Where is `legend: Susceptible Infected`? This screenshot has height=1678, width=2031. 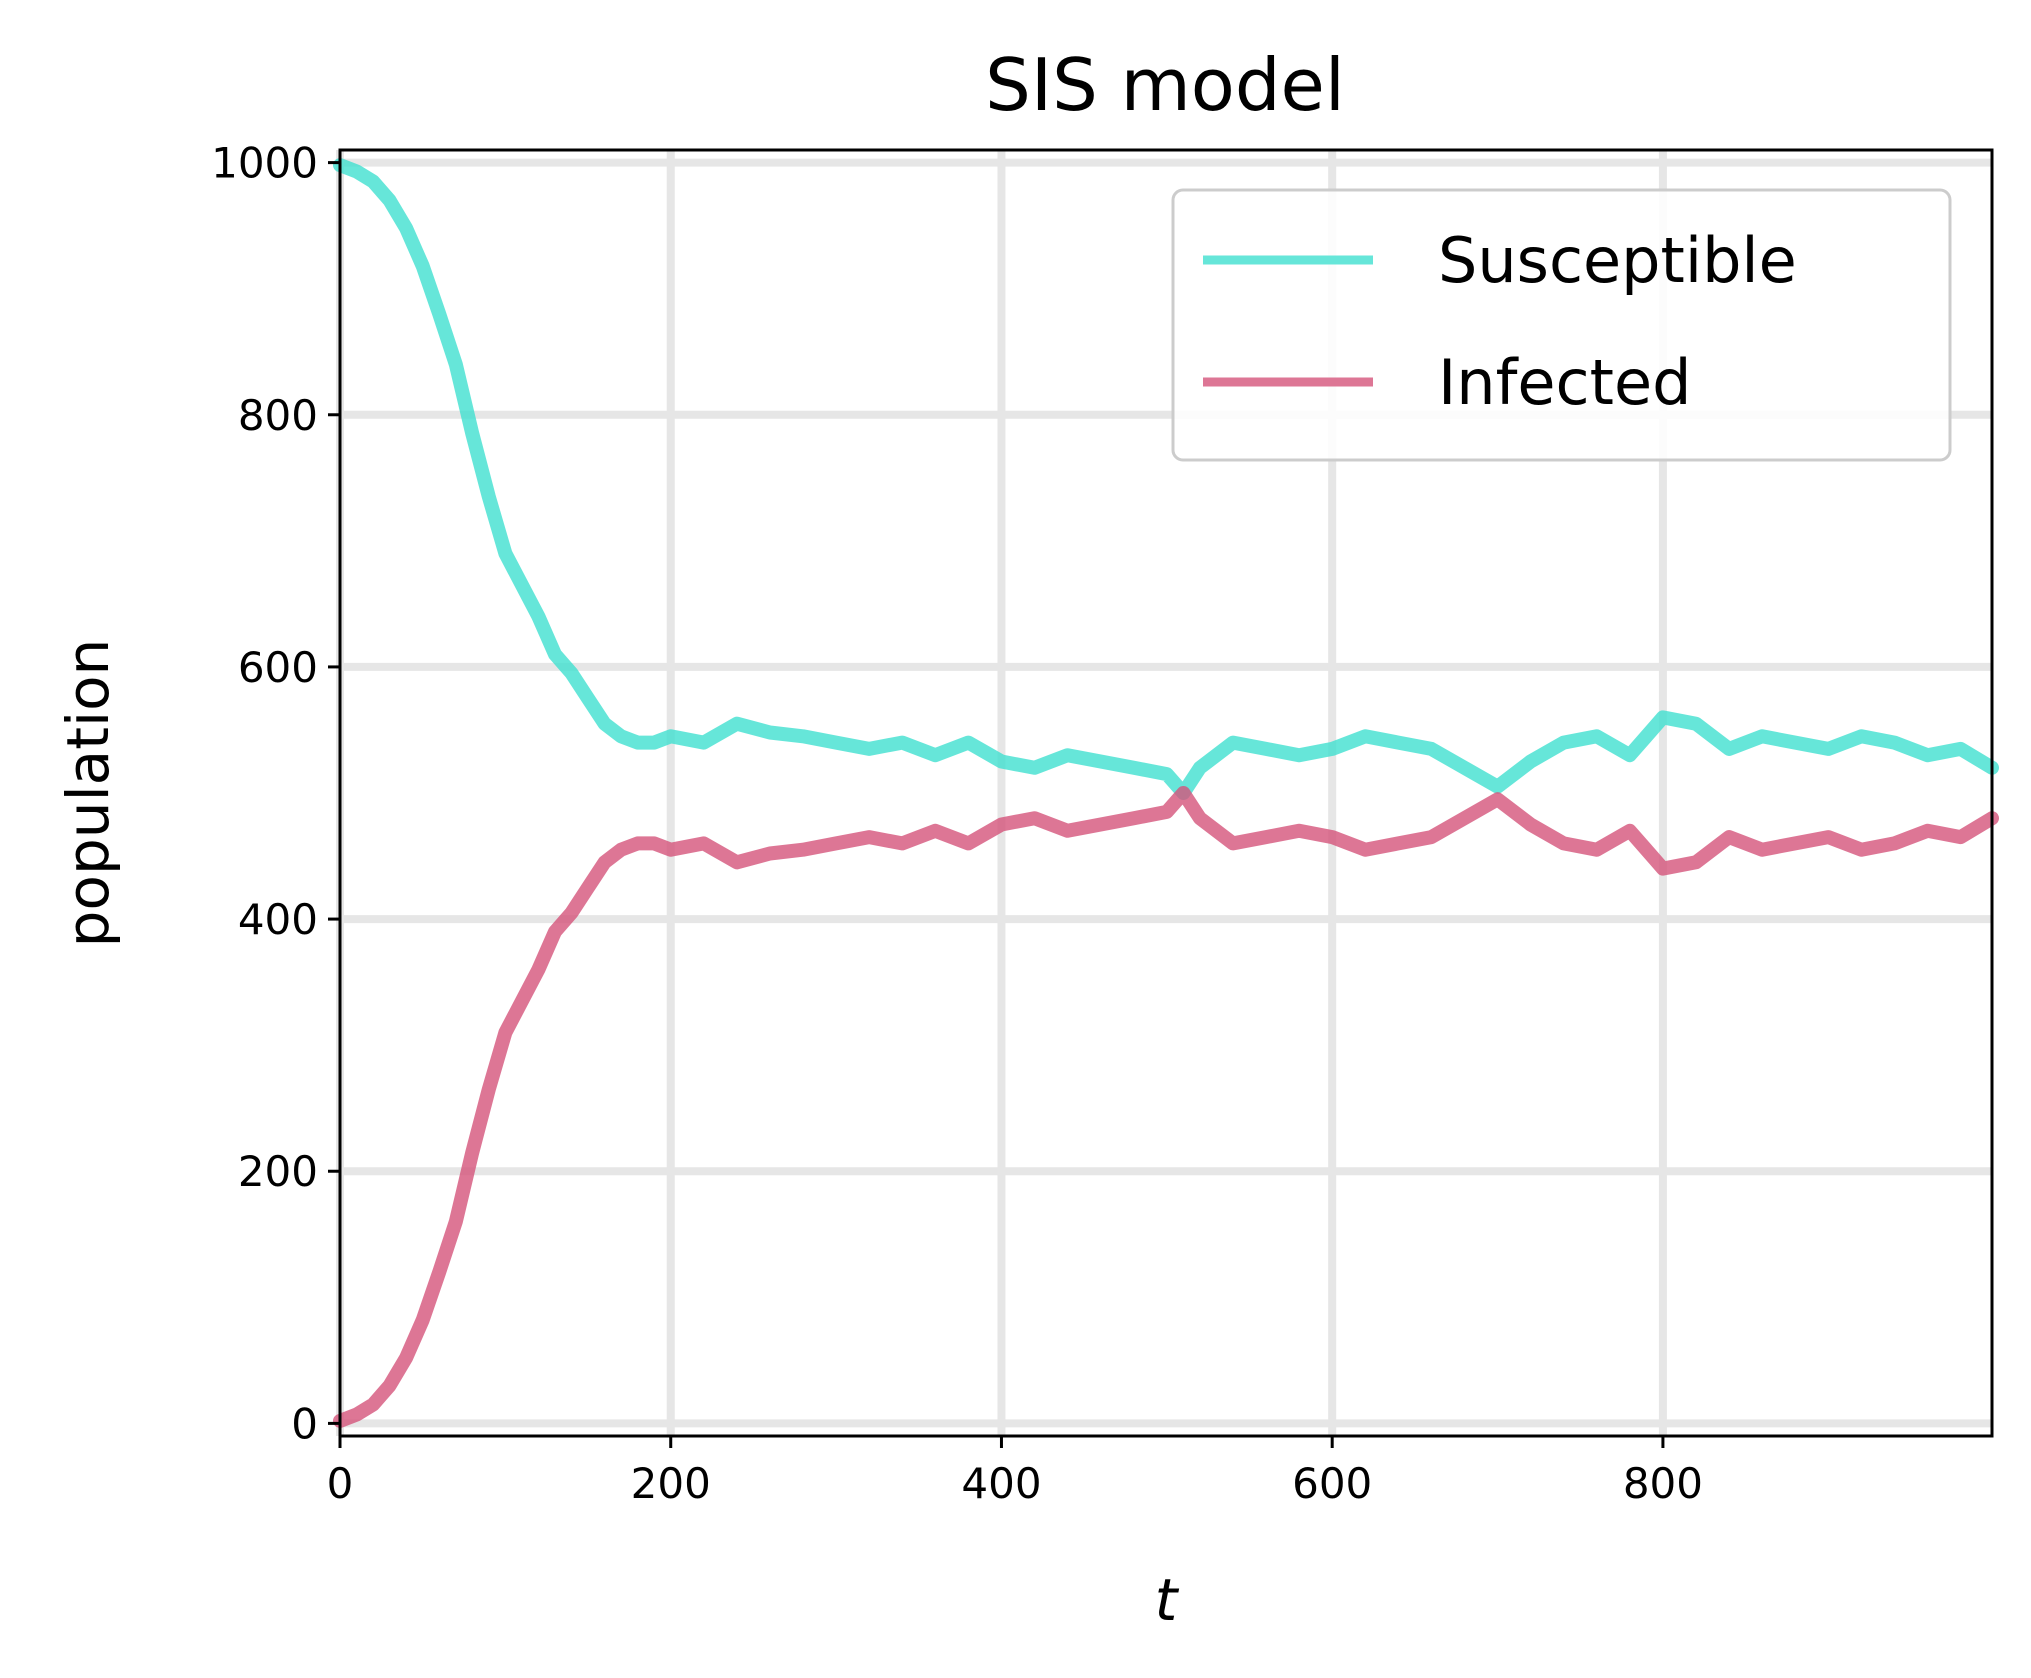
legend: Susceptible Infected is located at coordinates (1561, 325).